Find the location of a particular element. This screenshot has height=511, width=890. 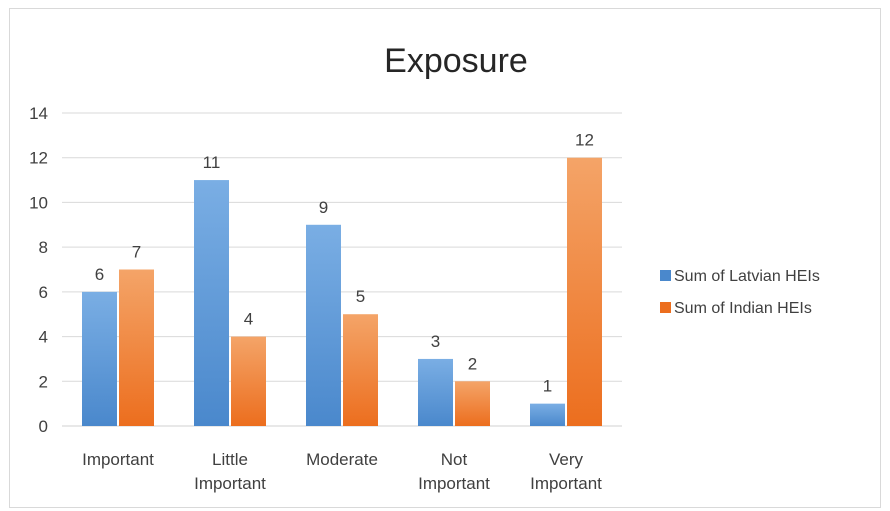

y-tick-label: 4 is located at coordinates (43, 337).